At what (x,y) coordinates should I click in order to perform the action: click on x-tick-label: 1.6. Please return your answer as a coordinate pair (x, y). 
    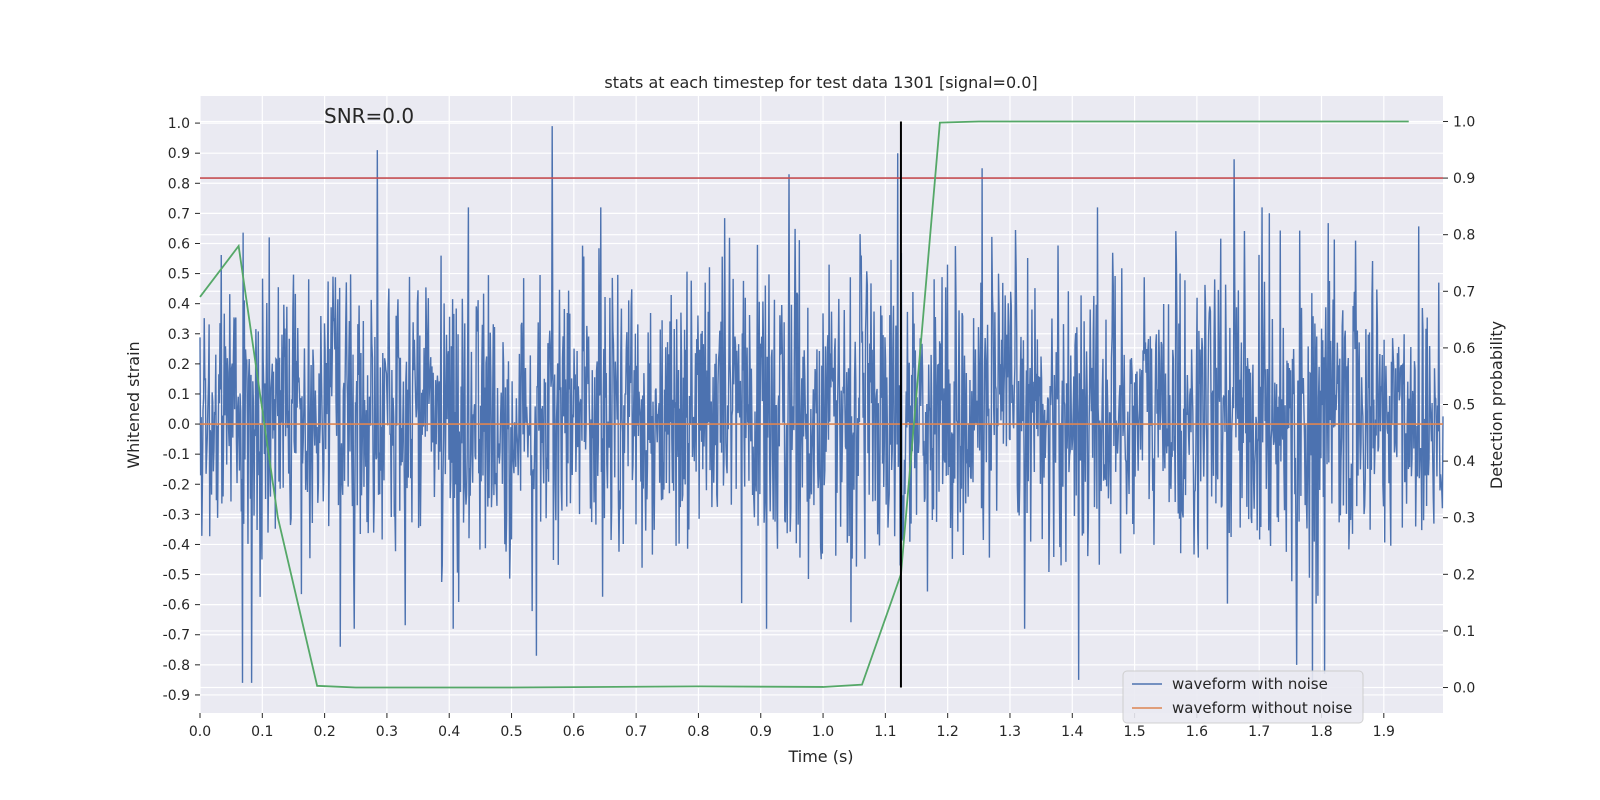
    Looking at the image, I should click on (1197, 732).